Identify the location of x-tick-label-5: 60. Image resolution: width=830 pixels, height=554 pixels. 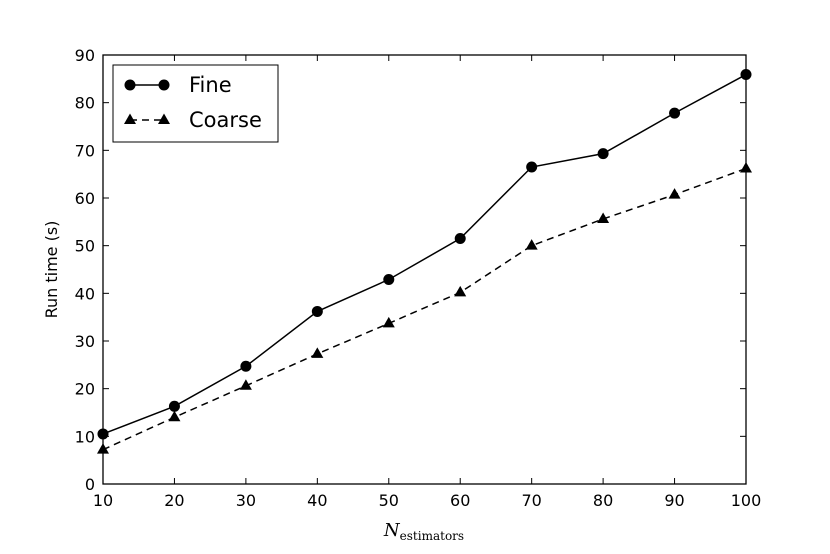
(460, 500).